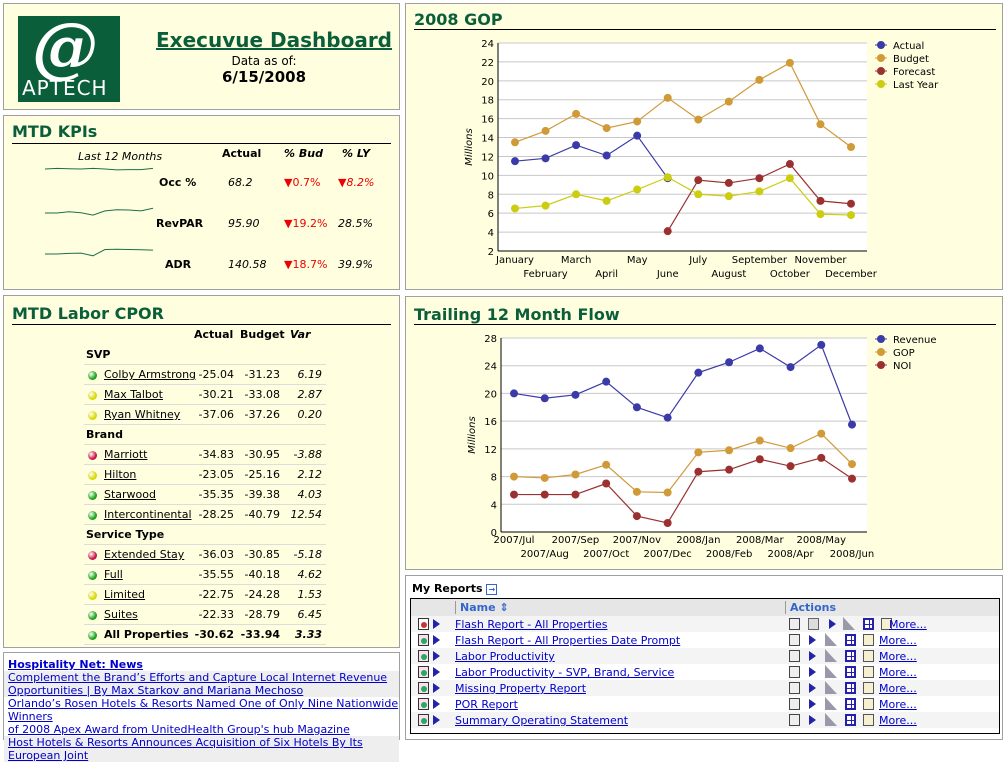 This screenshot has width=1005, height=762. Describe the element at coordinates (486, 704) in the screenshot. I see `report-link: POR Report` at that location.